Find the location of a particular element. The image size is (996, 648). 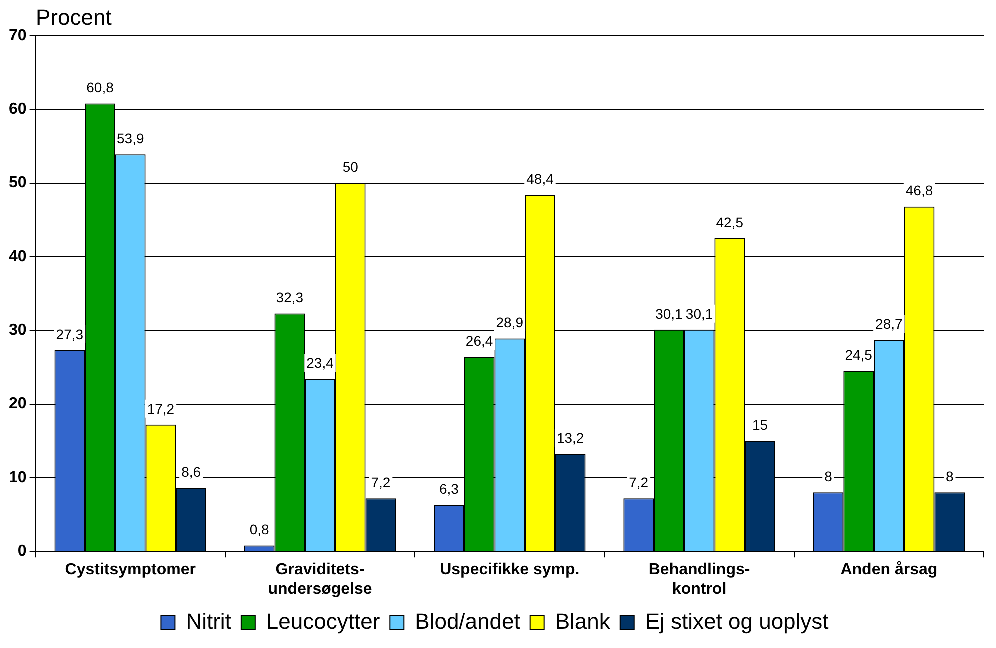

data-label: 42,5 is located at coordinates (730, 222).